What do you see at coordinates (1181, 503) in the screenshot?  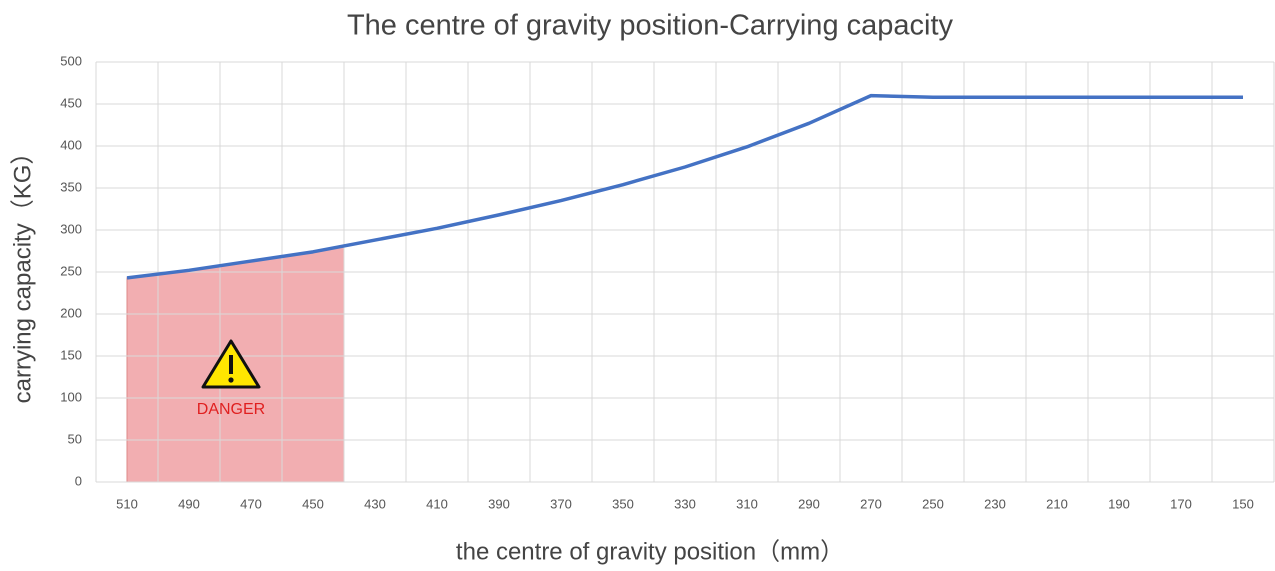 I see `x-tick-label: 170` at bounding box center [1181, 503].